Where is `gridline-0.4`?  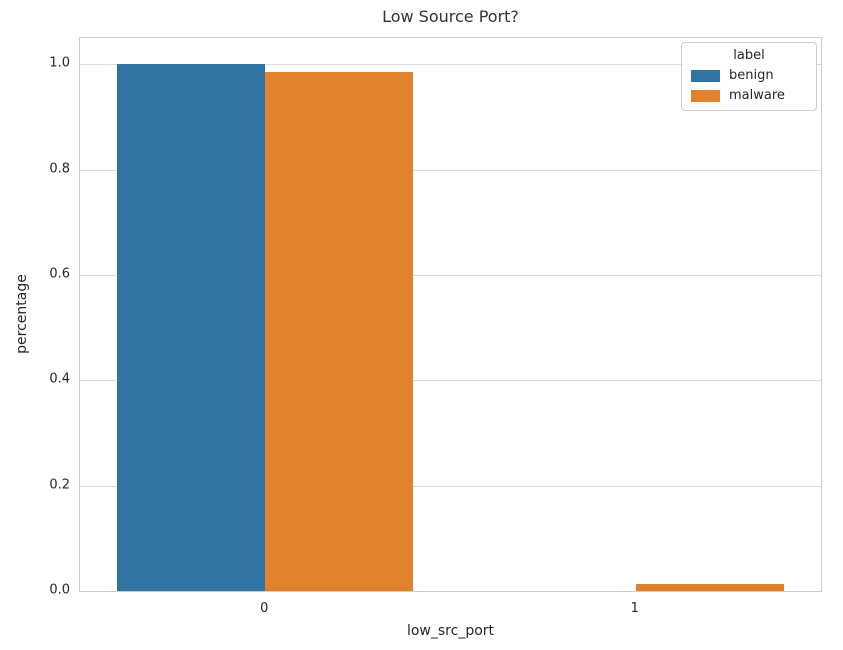
gridline-0.4 is located at coordinates (450, 381).